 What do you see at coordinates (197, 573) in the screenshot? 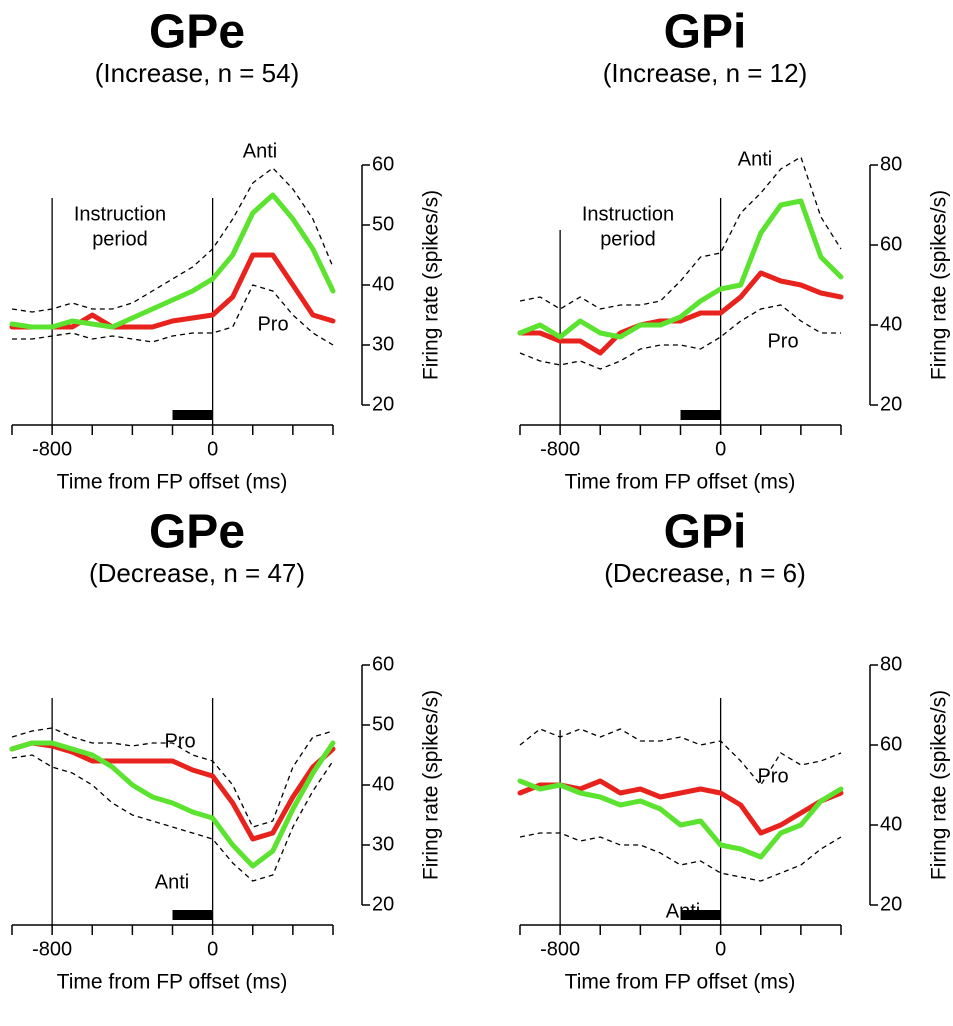
I see `panel-subtitle: (Decrease, n = 47)` at bounding box center [197, 573].